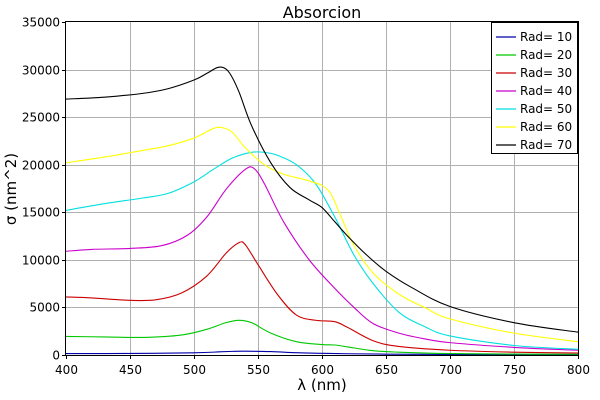  Describe the element at coordinates (11, 189) in the screenshot. I see `y-axis-label: σ (nm^2)` at that location.